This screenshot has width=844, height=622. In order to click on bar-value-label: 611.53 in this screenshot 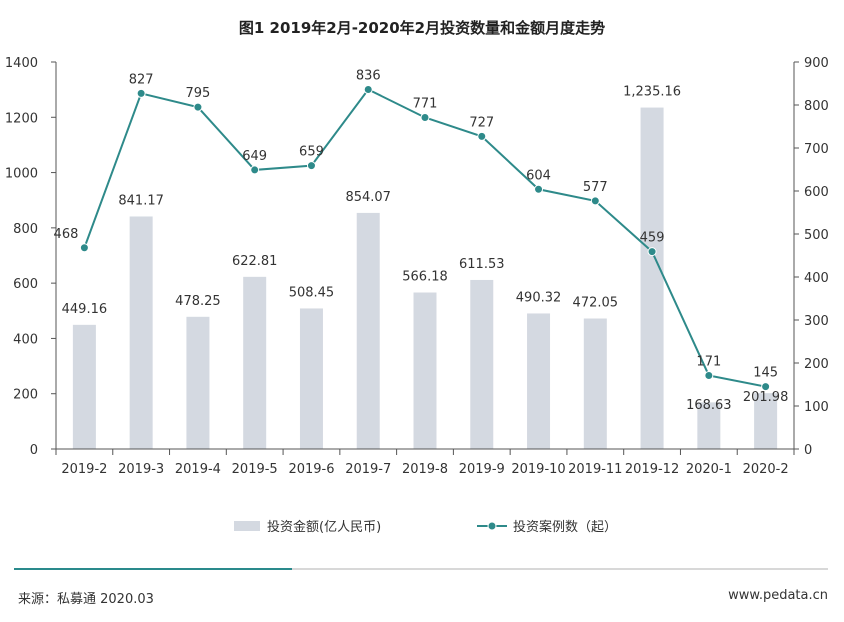, I will do `click(482, 264)`.